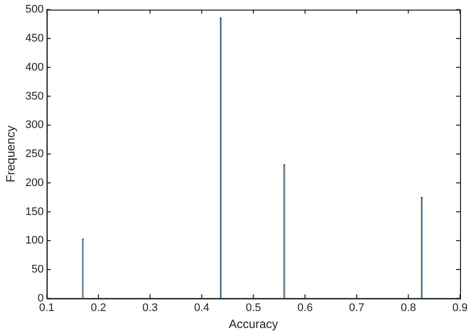 The height and width of the screenshot is (332, 474). Describe the element at coordinates (254, 308) in the screenshot. I see `x-tick-label: 0.5` at that location.